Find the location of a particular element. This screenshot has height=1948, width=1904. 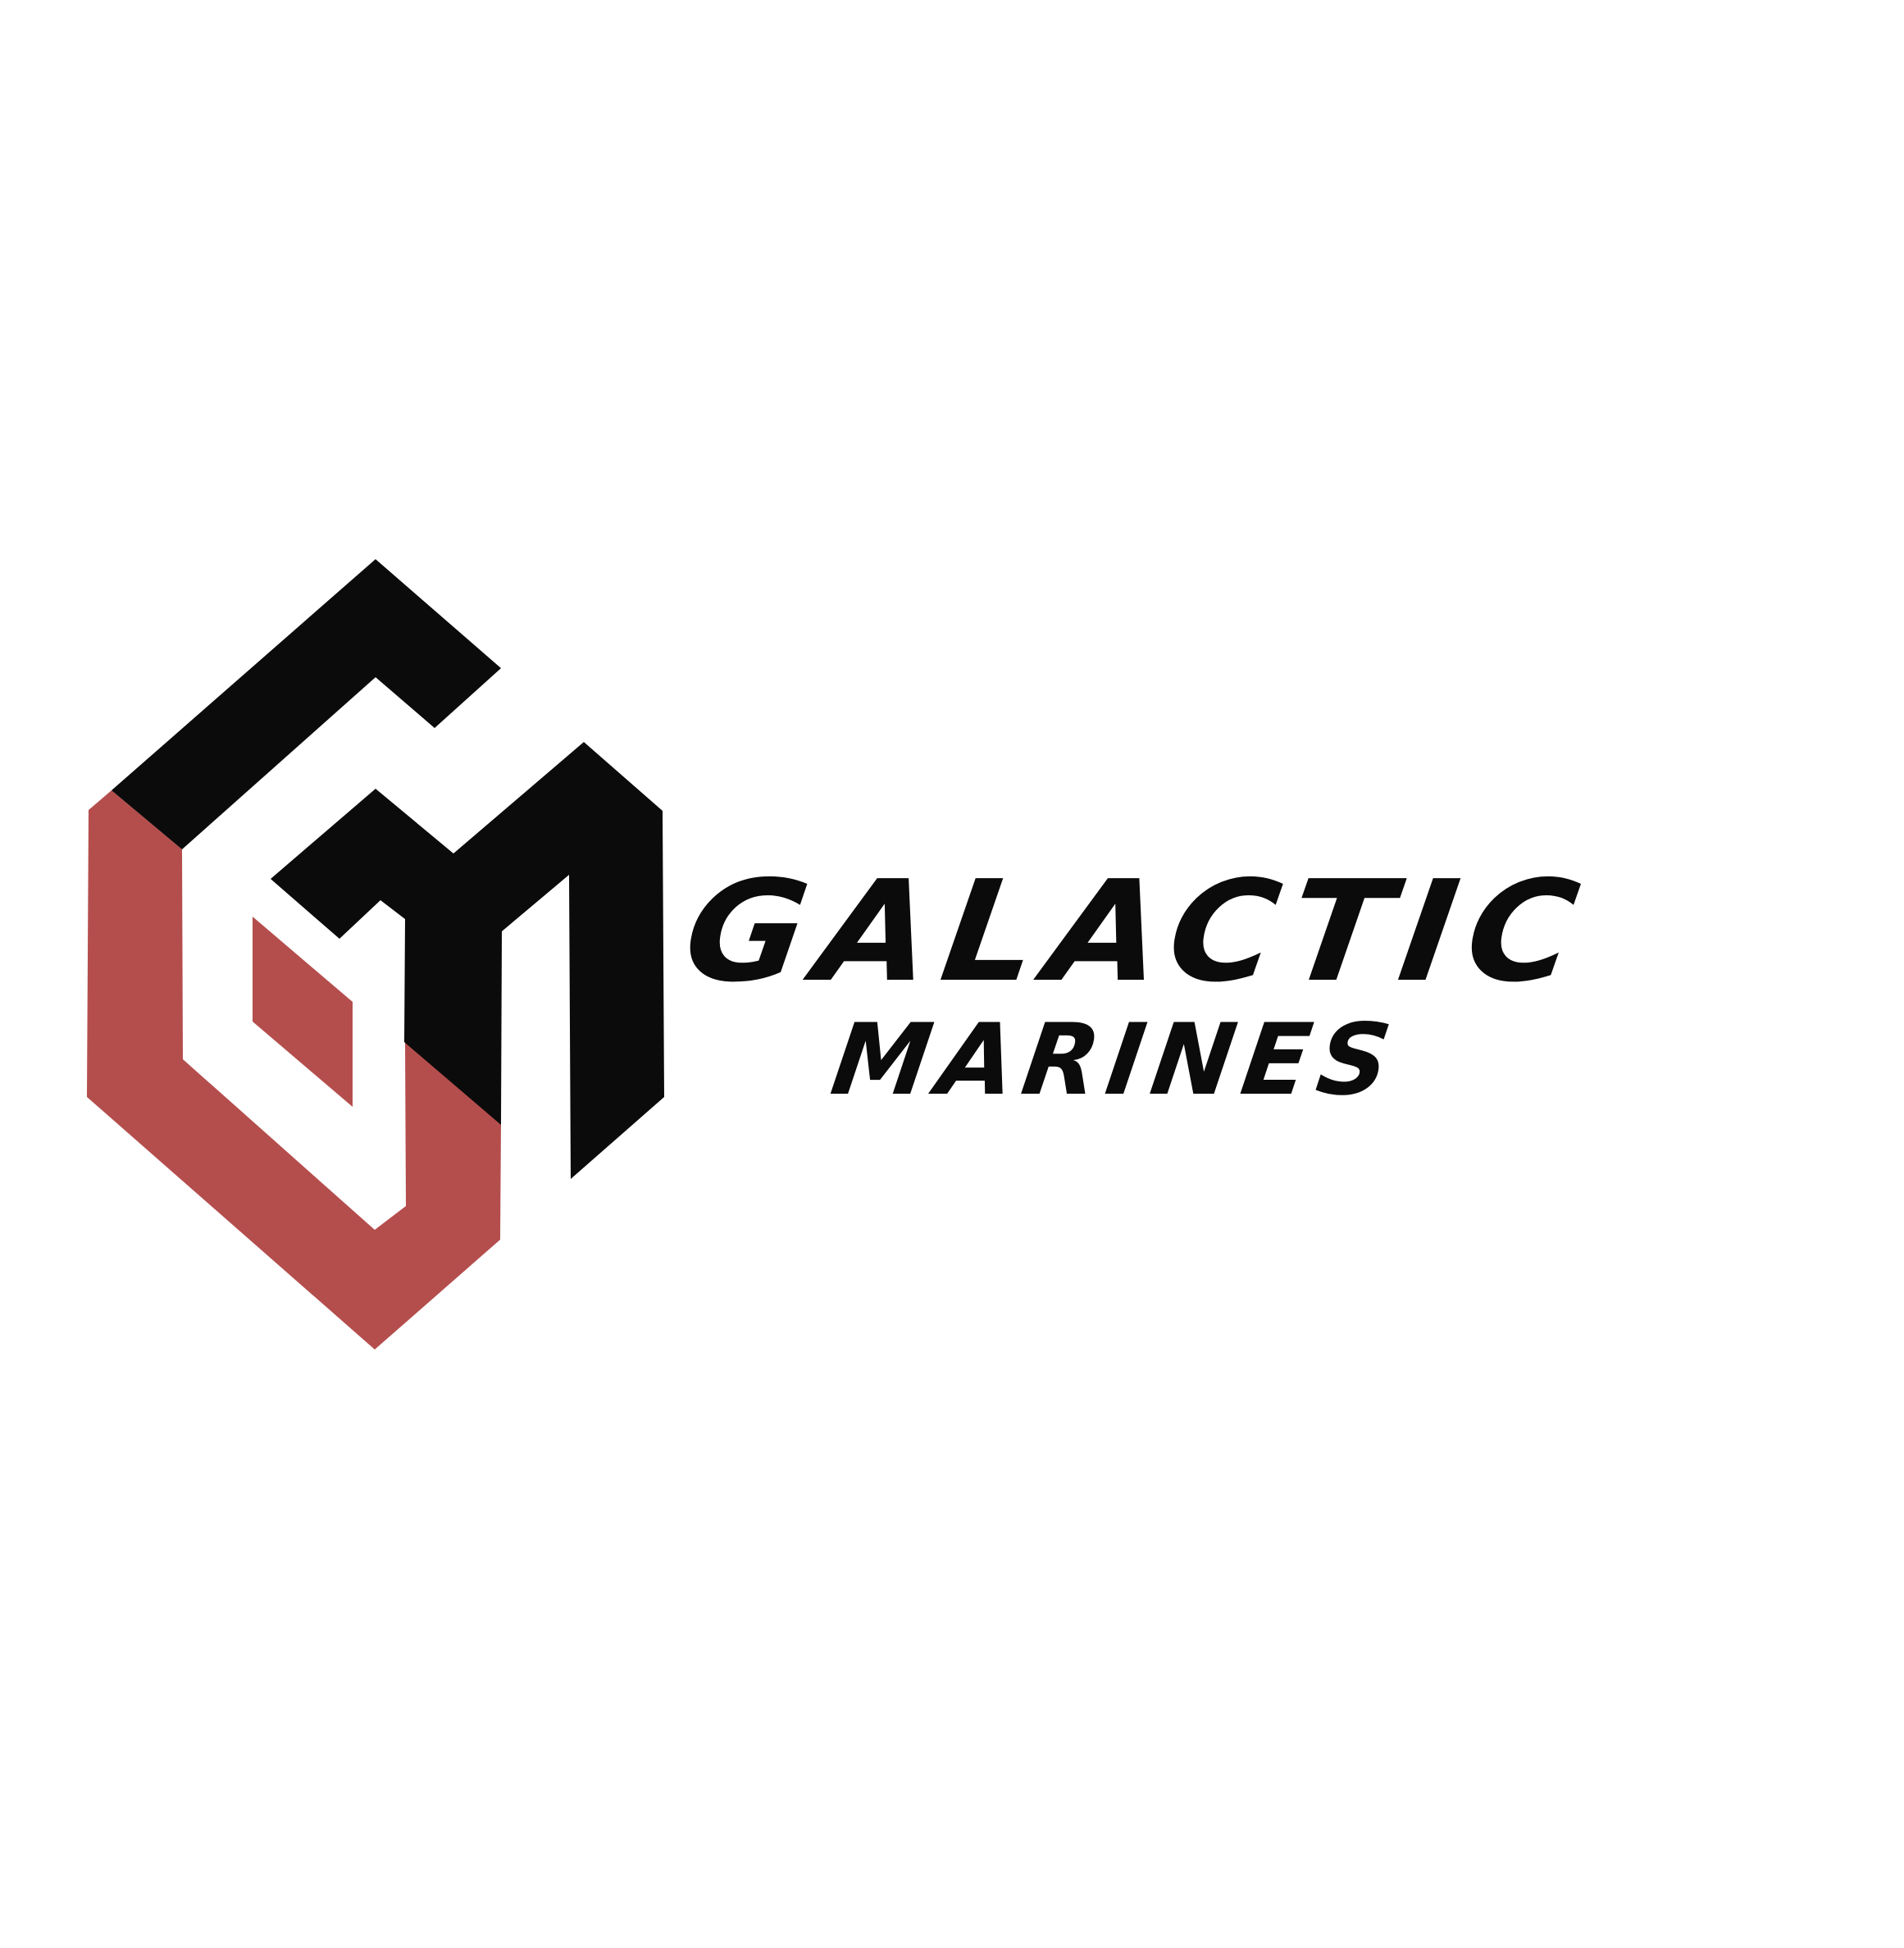

monogram-red-shell is located at coordinates (294, 1069).